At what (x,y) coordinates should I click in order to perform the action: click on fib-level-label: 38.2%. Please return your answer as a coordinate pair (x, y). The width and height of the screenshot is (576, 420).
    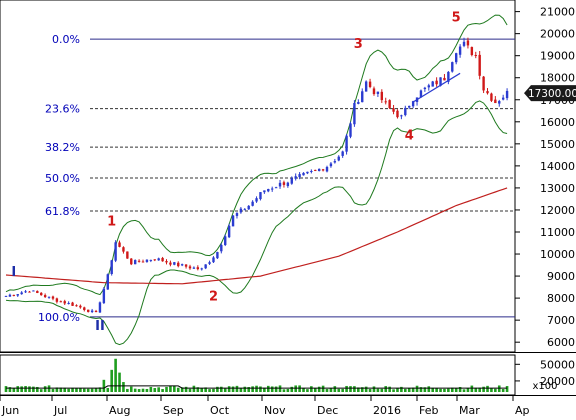
    Looking at the image, I should click on (62, 147).